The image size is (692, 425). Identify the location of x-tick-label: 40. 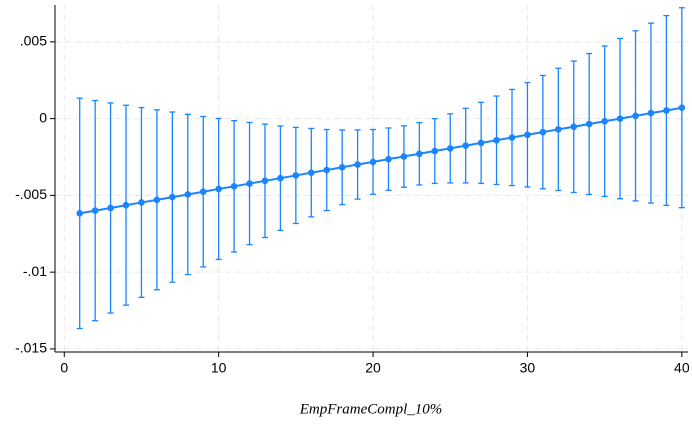
(682, 368).